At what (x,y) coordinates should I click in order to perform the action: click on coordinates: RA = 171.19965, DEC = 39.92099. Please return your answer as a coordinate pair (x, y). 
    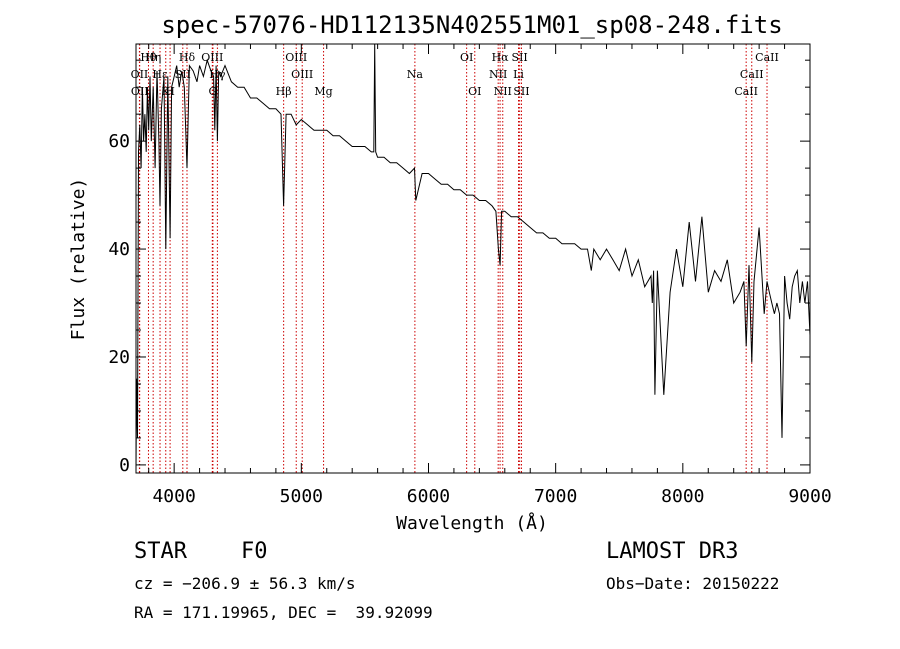
    Looking at the image, I should click on (283, 612).